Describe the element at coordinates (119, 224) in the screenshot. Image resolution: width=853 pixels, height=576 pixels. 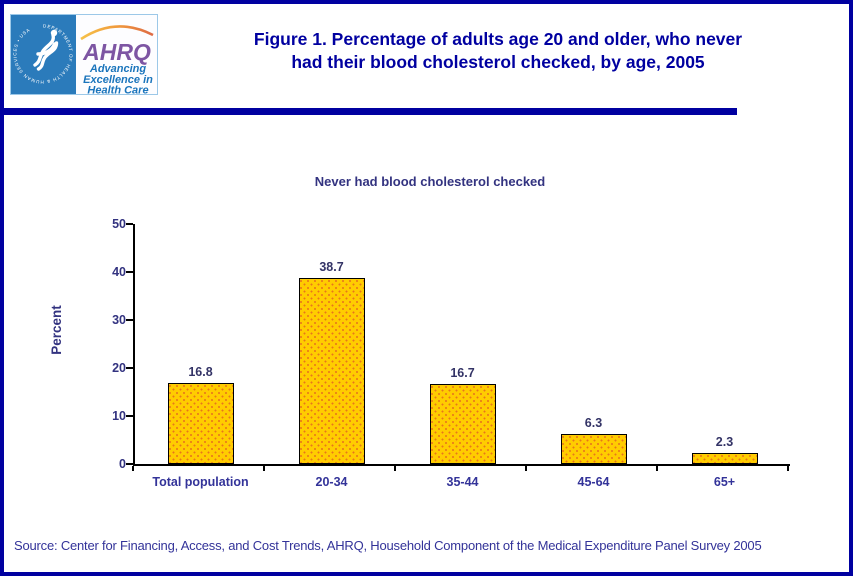
I see `y-axis-tick-label: 50` at that location.